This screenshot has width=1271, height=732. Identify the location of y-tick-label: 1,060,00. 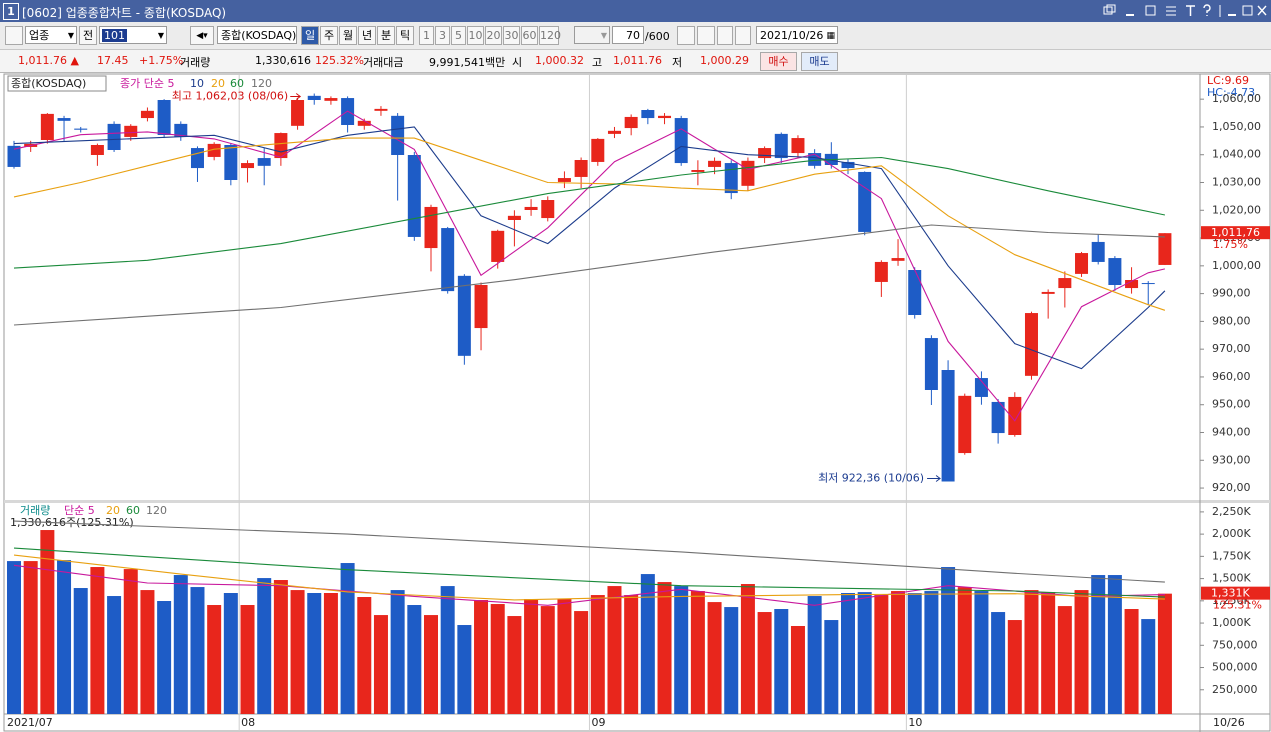
(1236, 98).